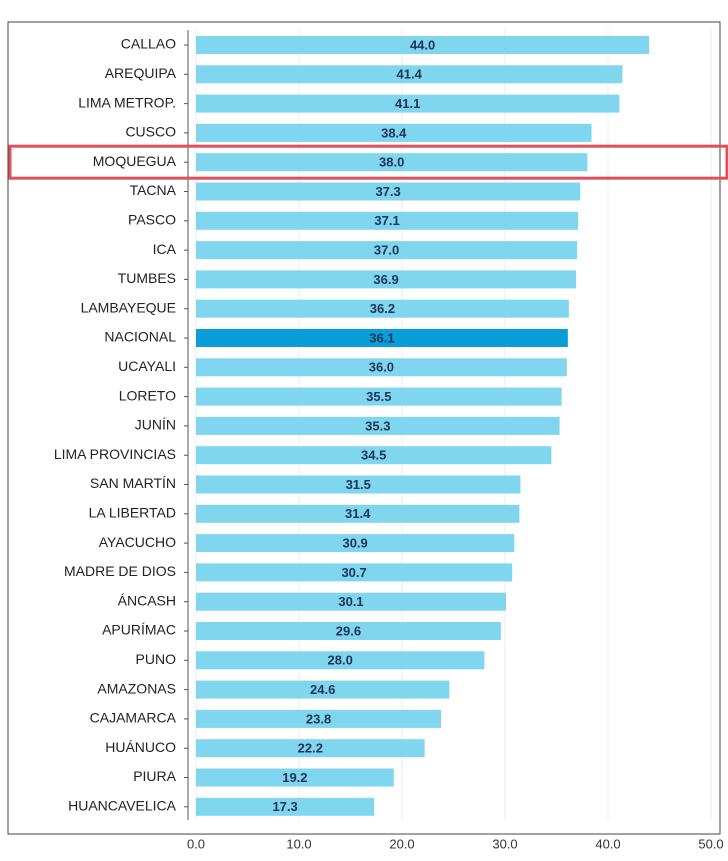  I want to click on x-tick-label: 30.0, so click(504, 843).